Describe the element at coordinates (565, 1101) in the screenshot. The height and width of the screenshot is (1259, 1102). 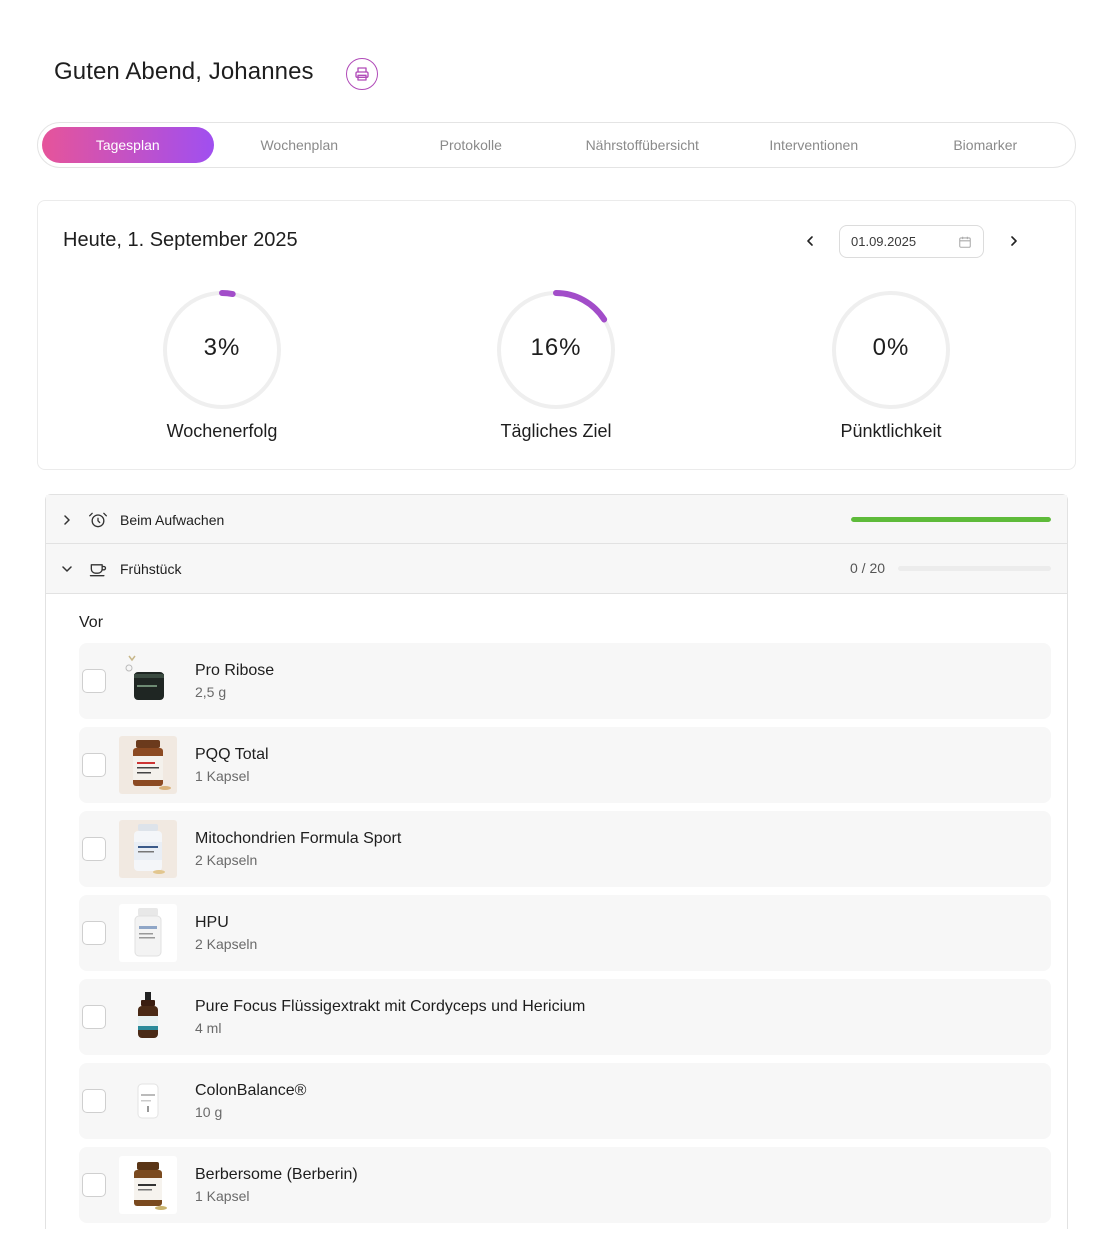
I see `list-item: ColonBalance® 10 g` at that location.